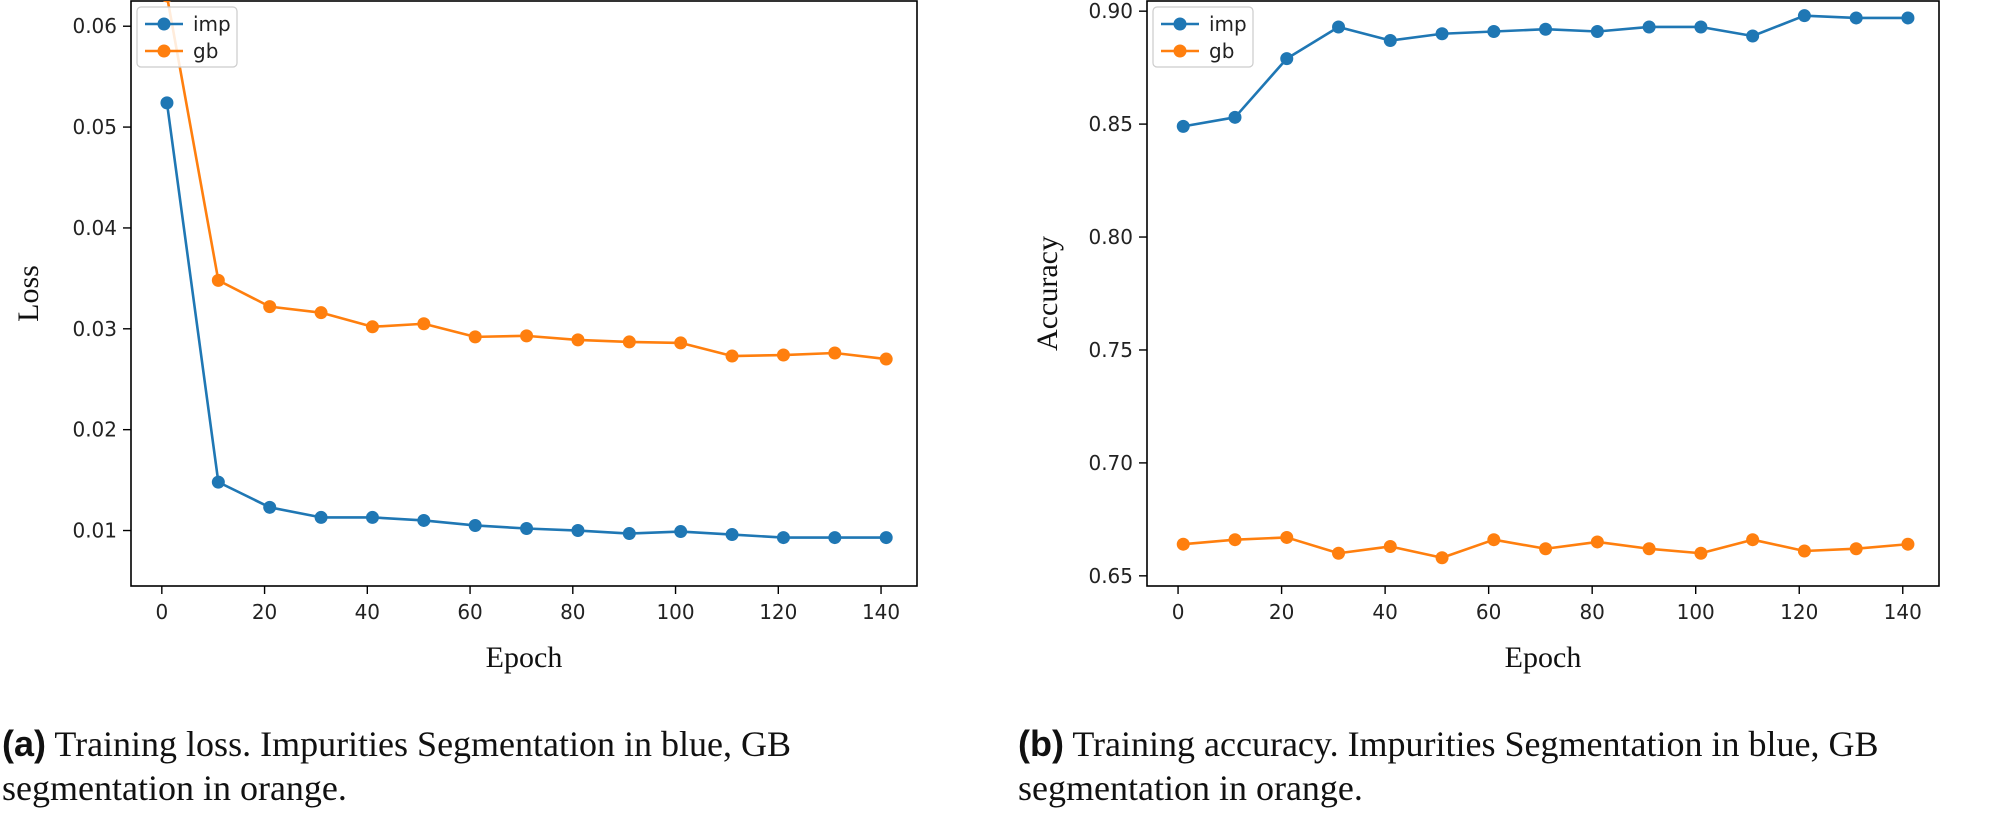  What do you see at coordinates (94, 228) in the screenshot?
I see `chart-a-ytick-label: 0.04` at bounding box center [94, 228].